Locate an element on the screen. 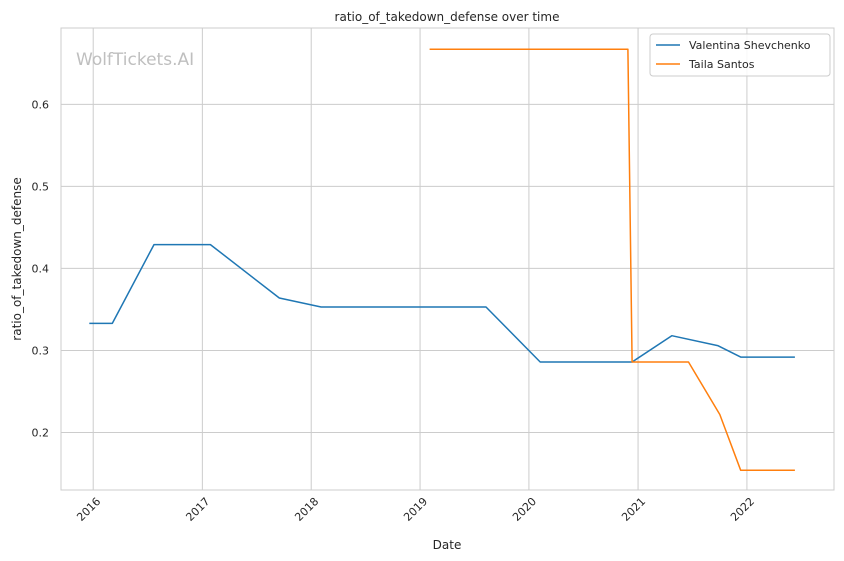  legend: Valentina Shevchenko Taila Santos is located at coordinates (740, 55).